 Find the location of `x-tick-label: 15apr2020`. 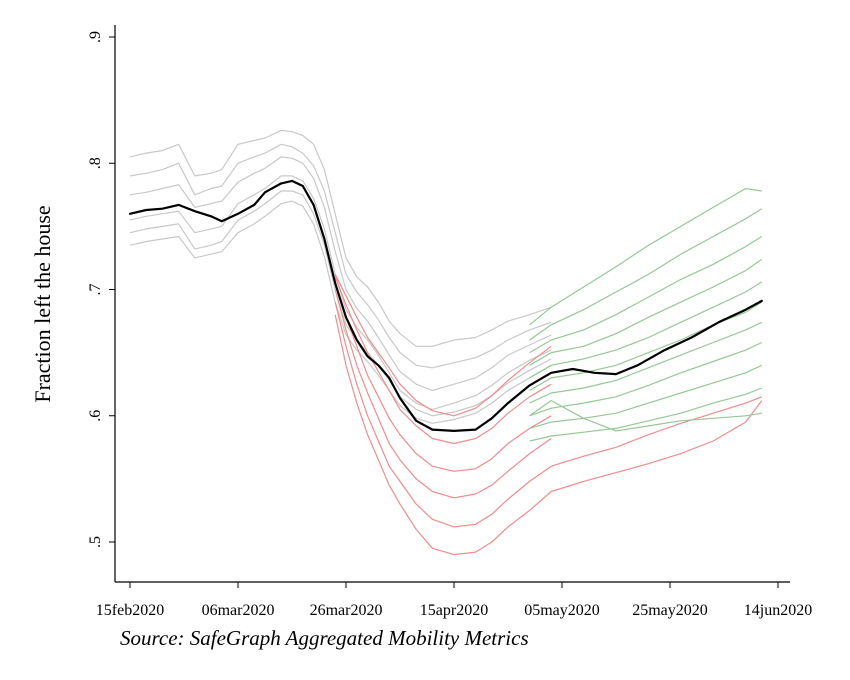

x-tick-label: 15apr2020 is located at coordinates (454, 610).